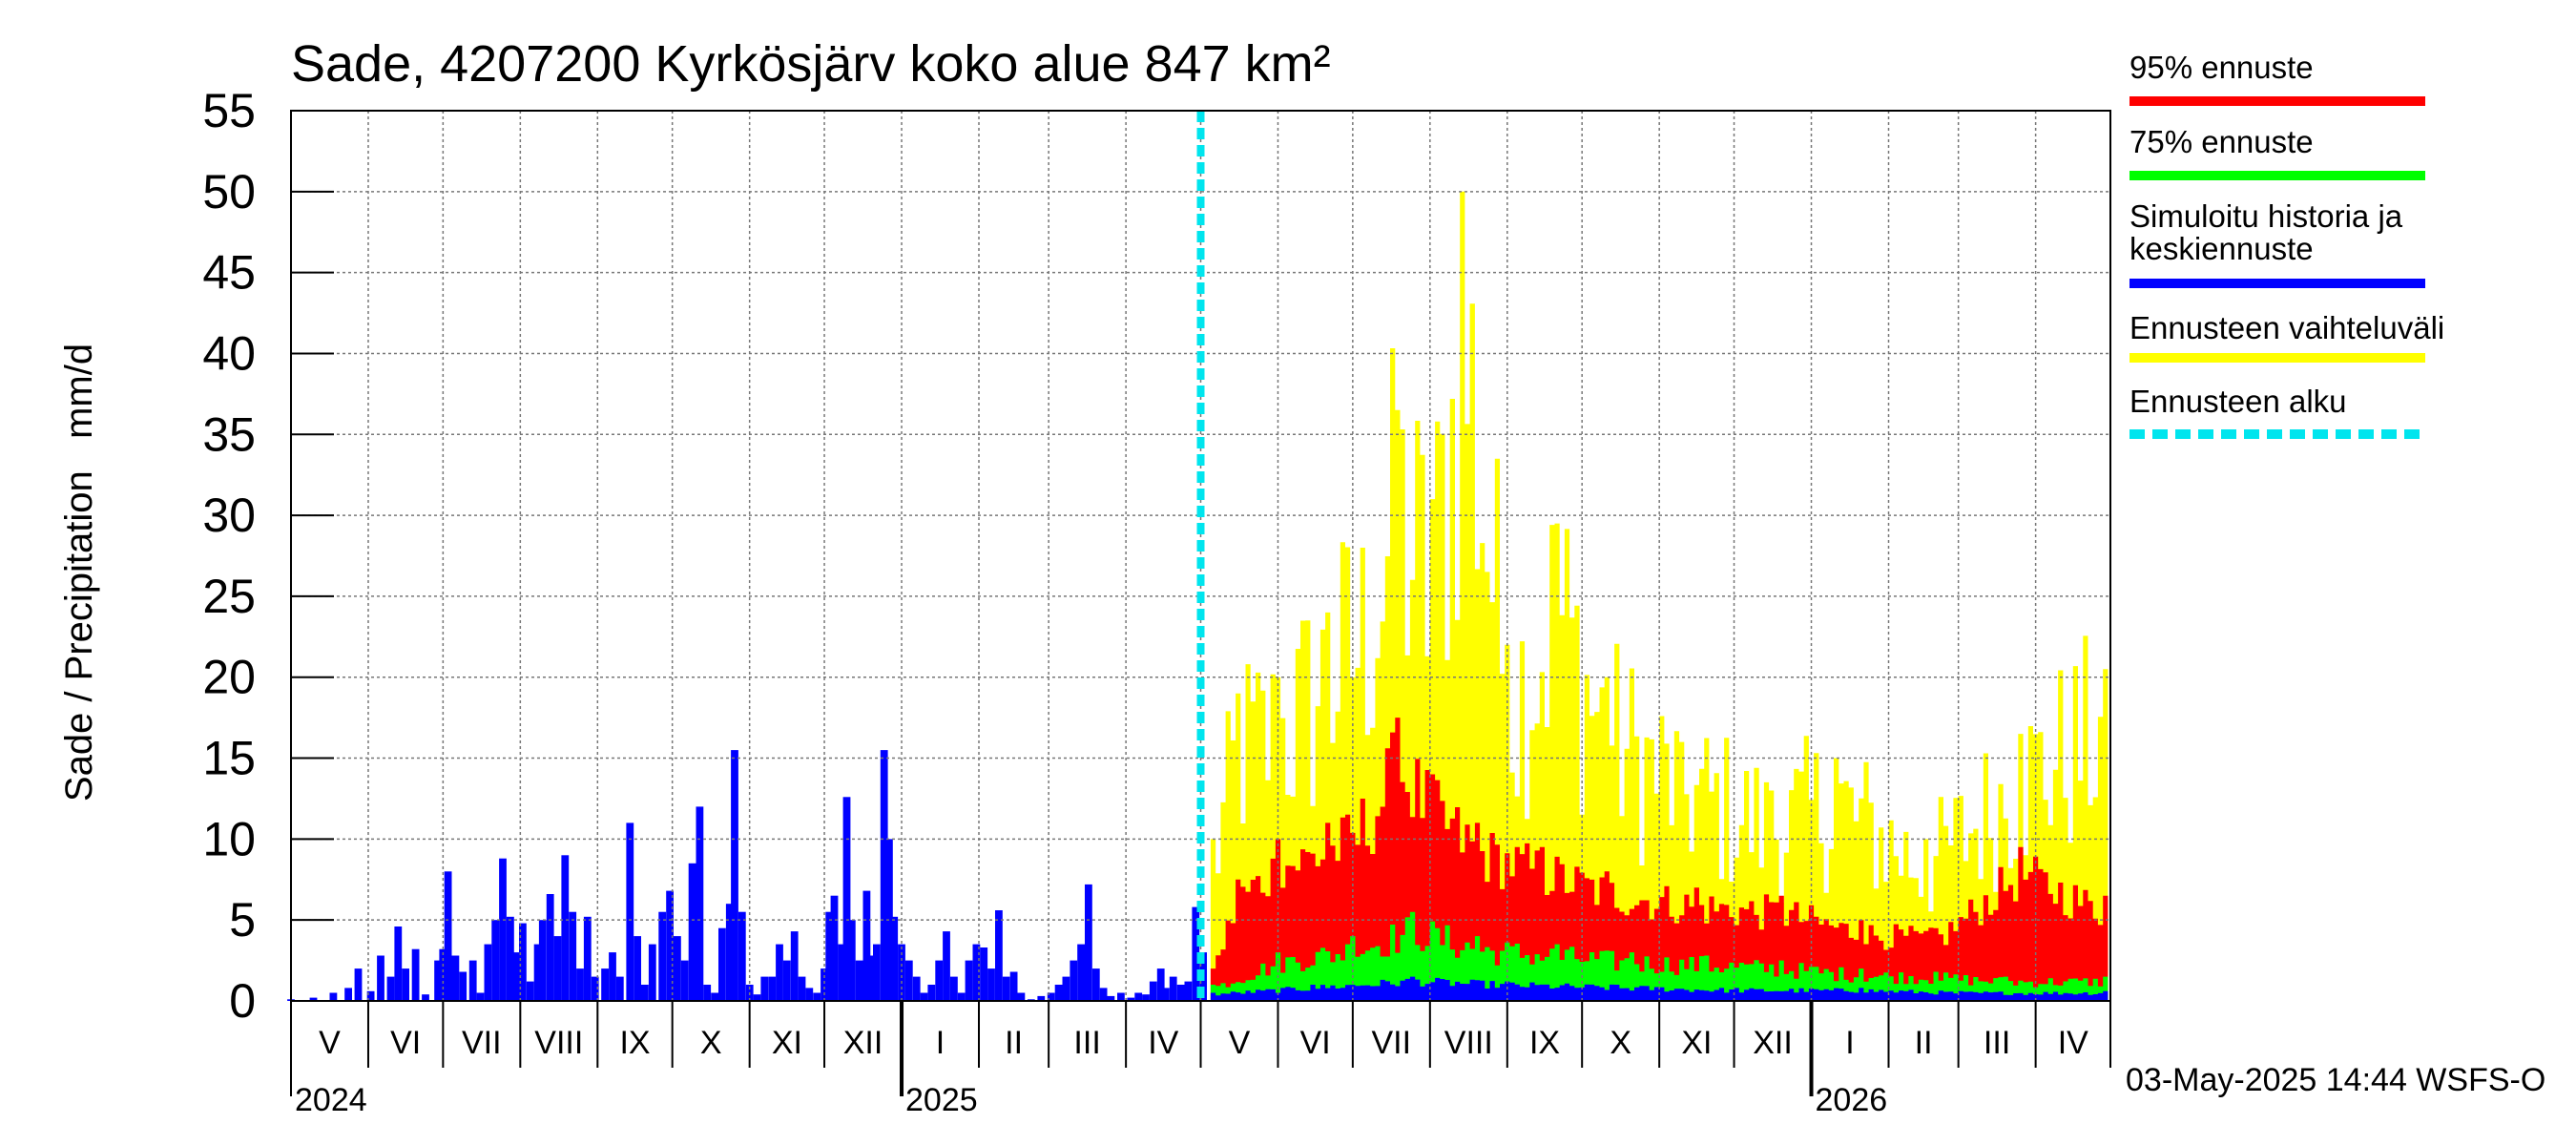  Describe the element at coordinates (1240, 1043) in the screenshot. I see `month-label: V` at that location.